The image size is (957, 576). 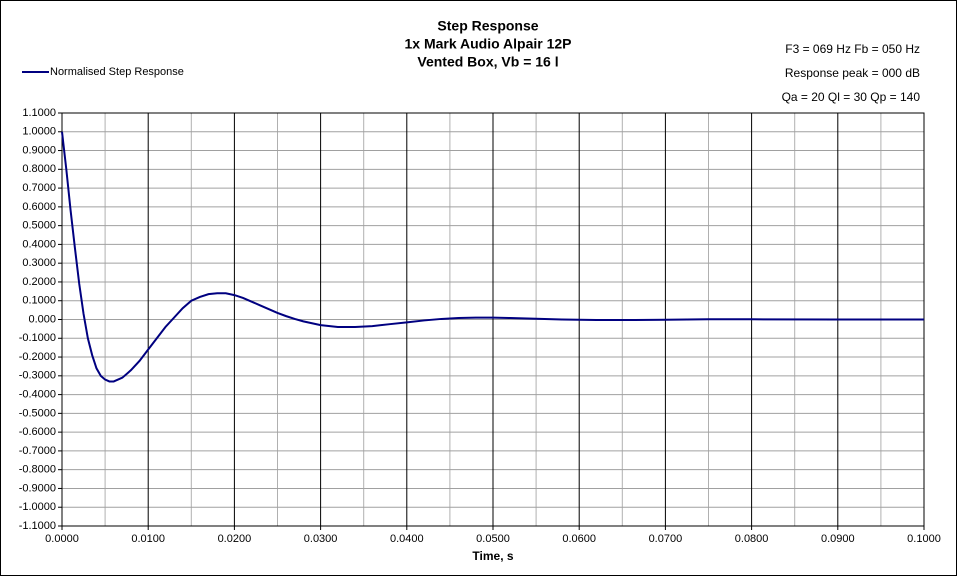 I want to click on y-tick-label: -1.0000, so click(x=37, y=507).